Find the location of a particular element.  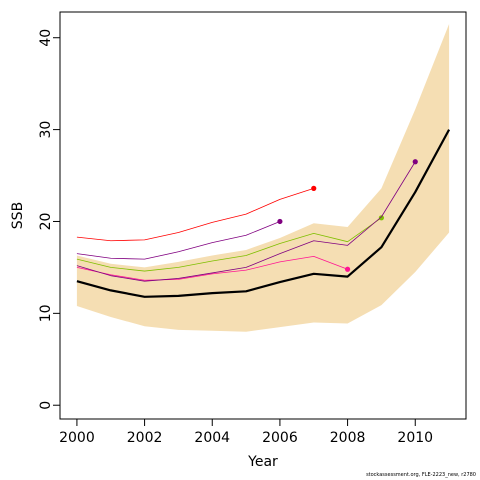

x-tick-label-2010: 2010 is located at coordinates (415, 438).